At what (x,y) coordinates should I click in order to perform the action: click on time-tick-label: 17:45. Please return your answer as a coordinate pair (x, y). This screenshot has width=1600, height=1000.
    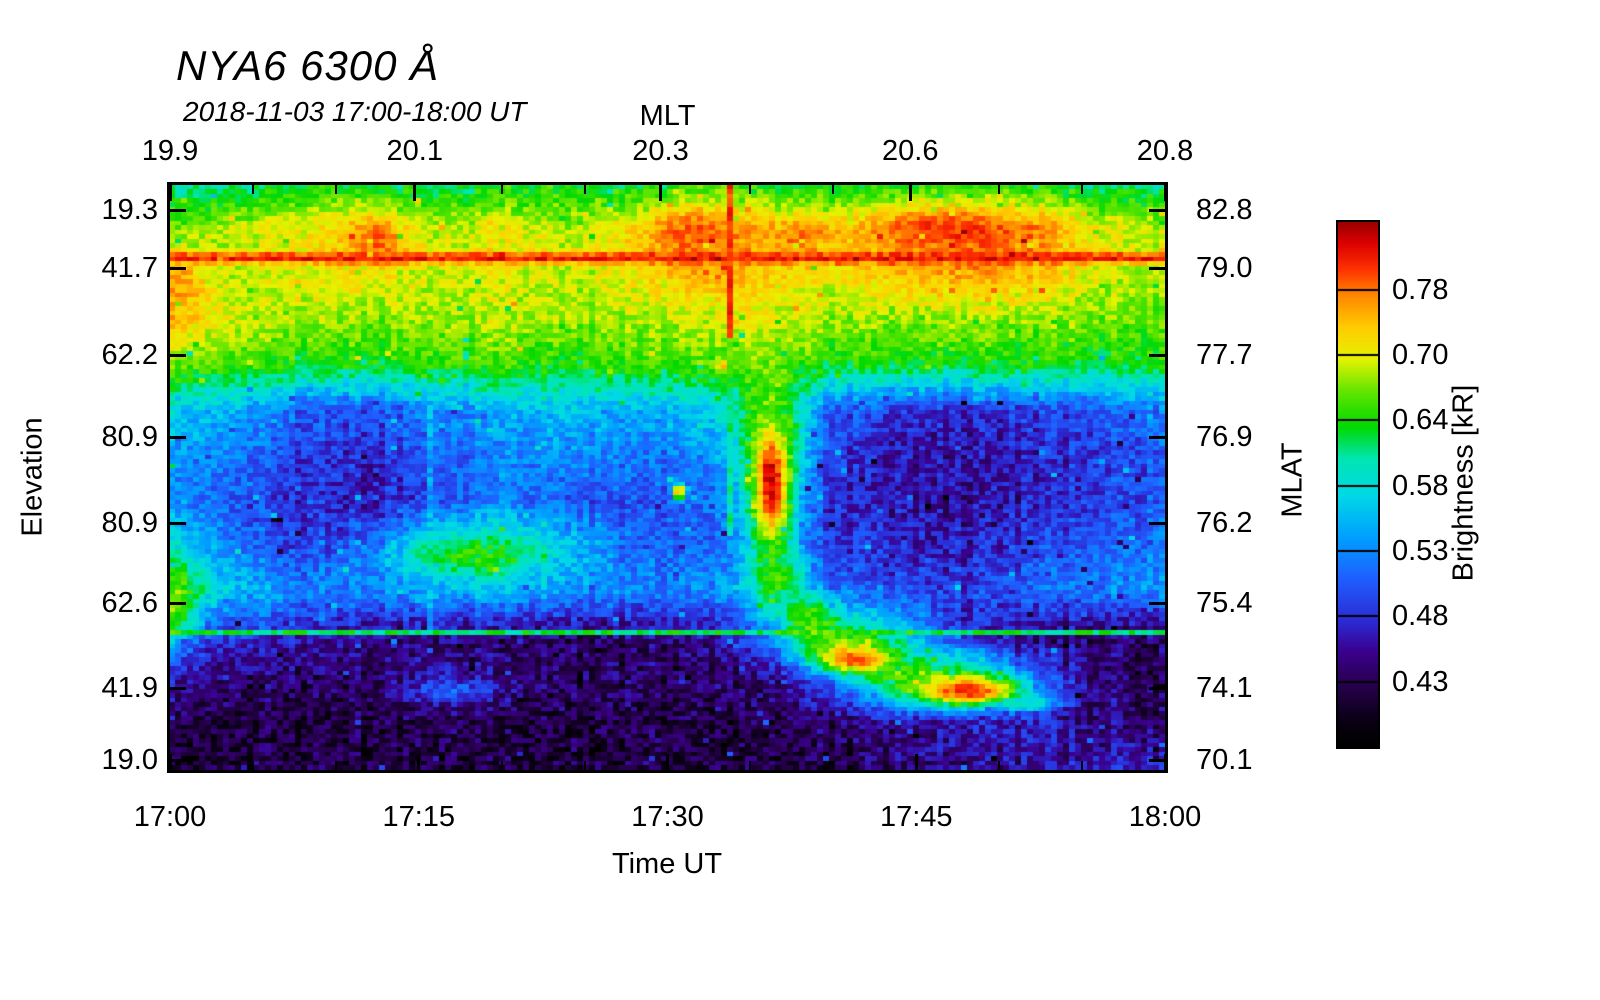
    Looking at the image, I should click on (916, 817).